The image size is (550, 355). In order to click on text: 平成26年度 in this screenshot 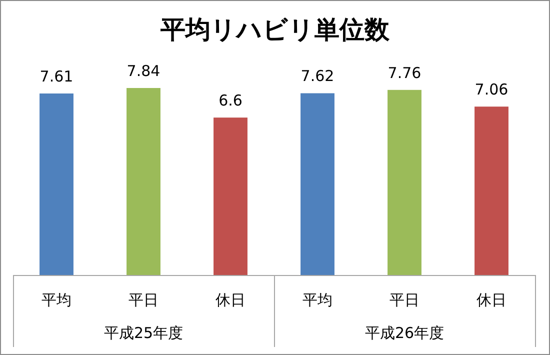, I will do `click(404, 333)`.